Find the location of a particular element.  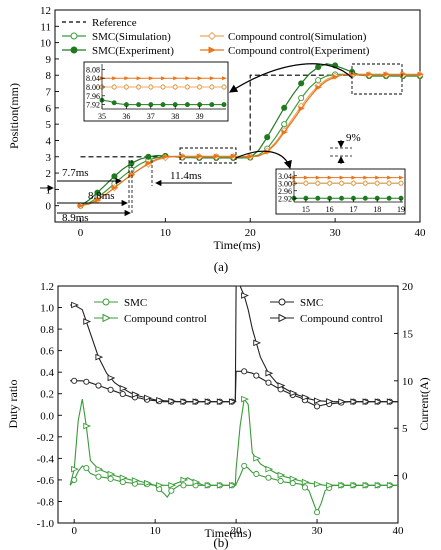

series-point-smc-left is located at coordinates (98, 476).